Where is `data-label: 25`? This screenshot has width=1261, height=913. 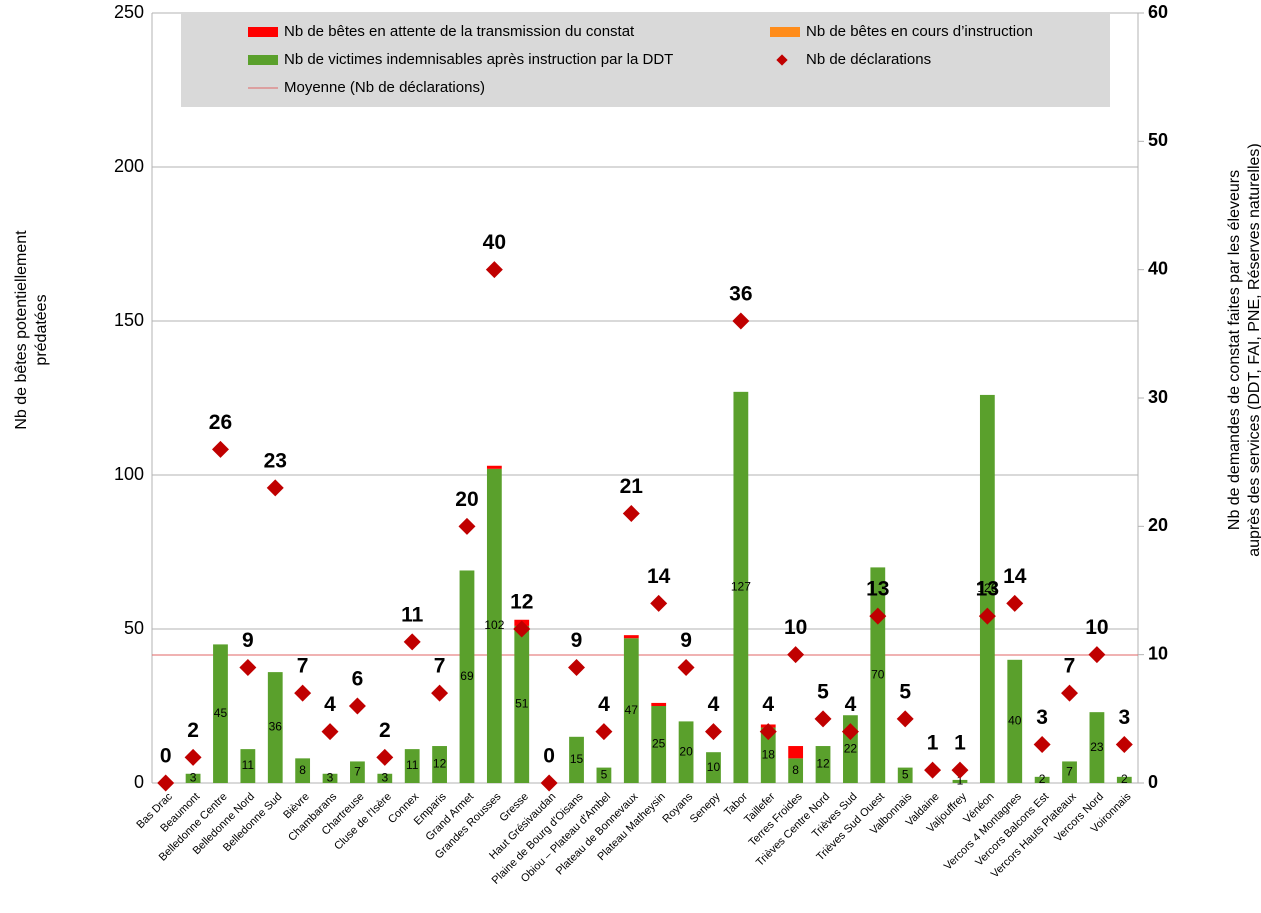 data-label: 25 is located at coordinates (659, 744).